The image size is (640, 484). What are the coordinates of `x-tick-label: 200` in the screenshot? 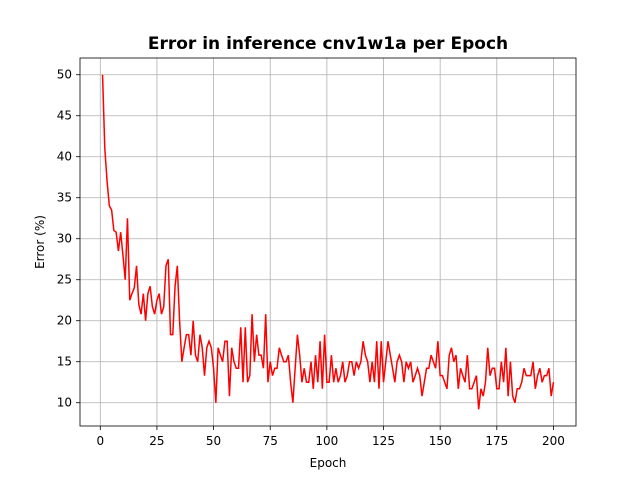 It's located at (553, 441).